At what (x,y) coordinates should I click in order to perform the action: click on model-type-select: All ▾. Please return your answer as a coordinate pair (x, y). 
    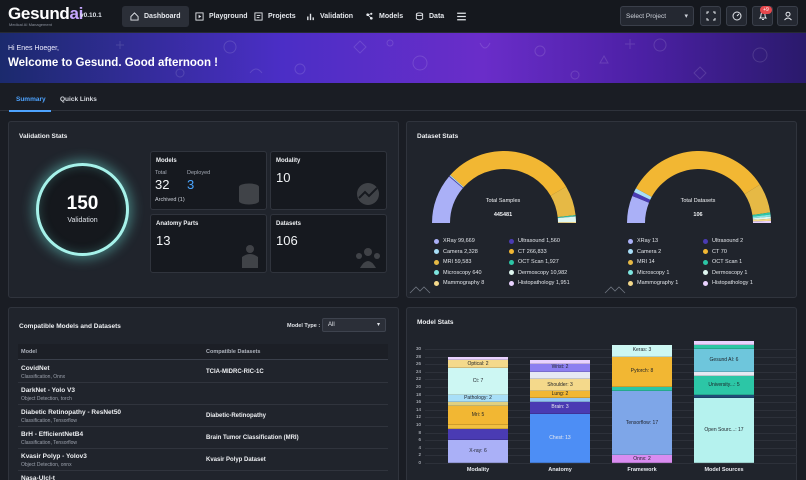
    Looking at the image, I should click on (354, 325).